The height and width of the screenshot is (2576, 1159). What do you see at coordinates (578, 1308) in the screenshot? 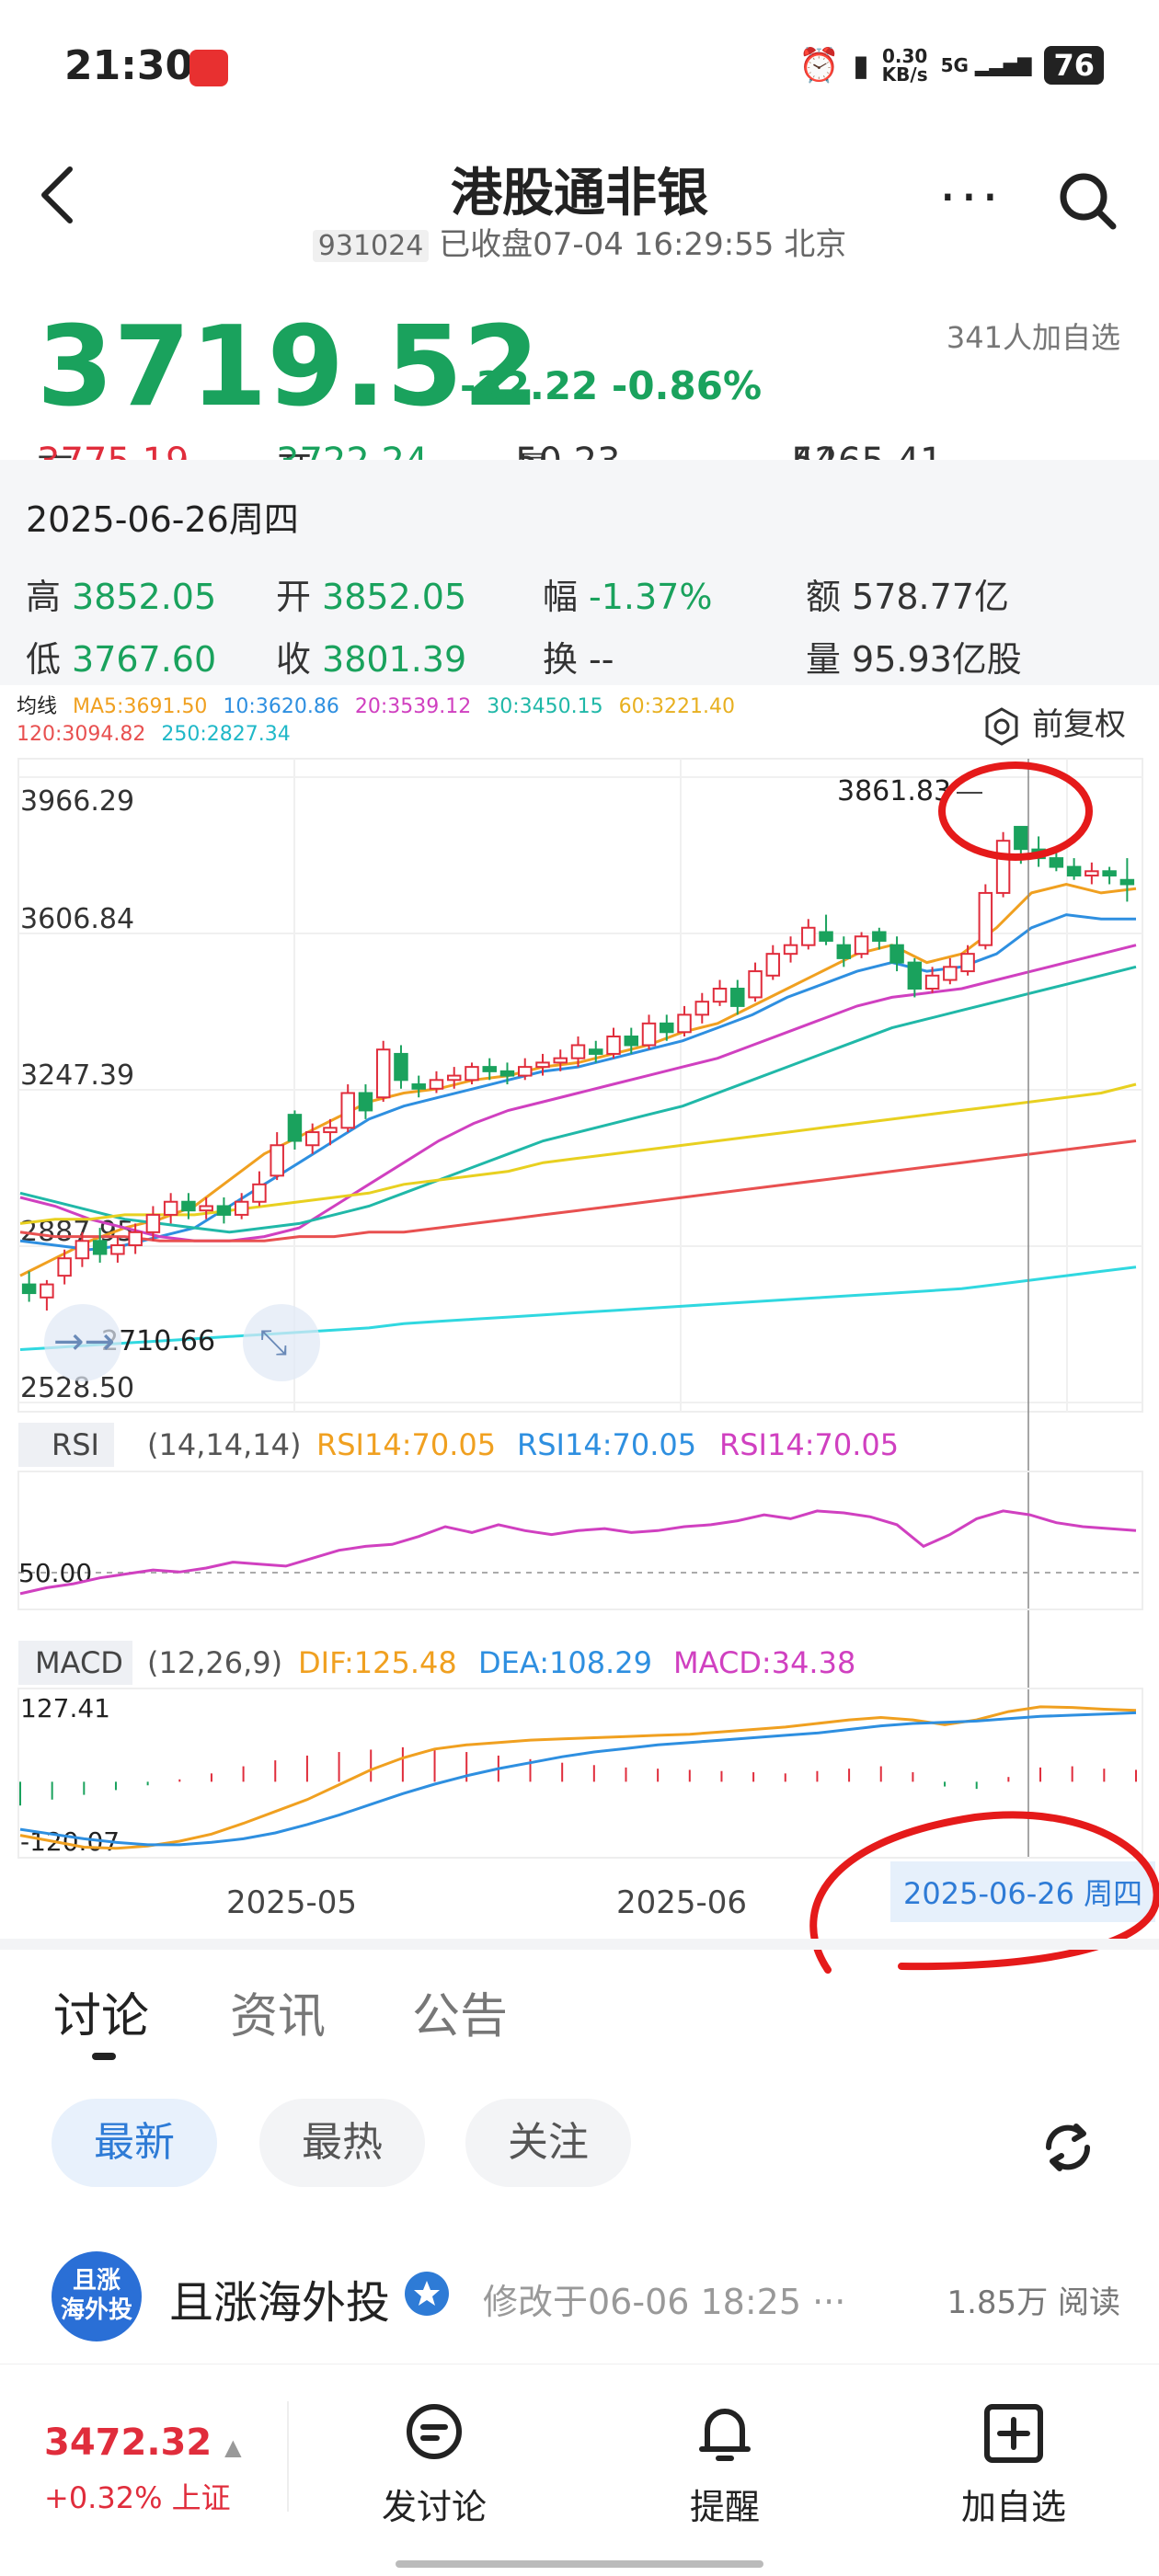
I see `ma250-line` at bounding box center [578, 1308].